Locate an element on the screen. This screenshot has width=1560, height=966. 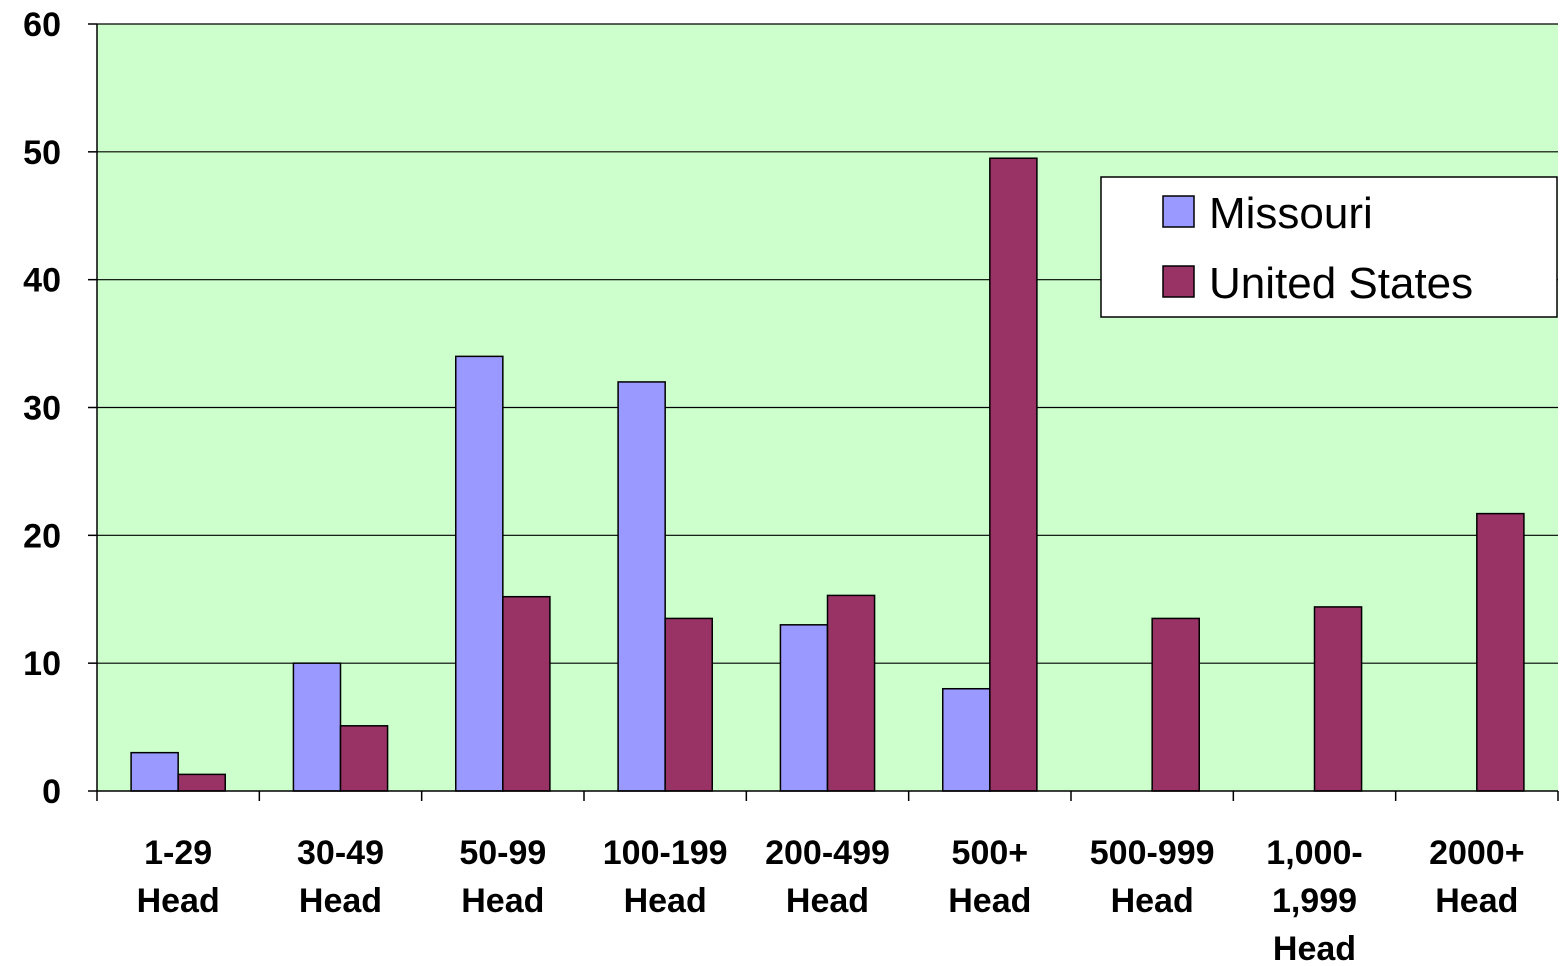
legend: Missouri United States is located at coordinates (1329, 247).